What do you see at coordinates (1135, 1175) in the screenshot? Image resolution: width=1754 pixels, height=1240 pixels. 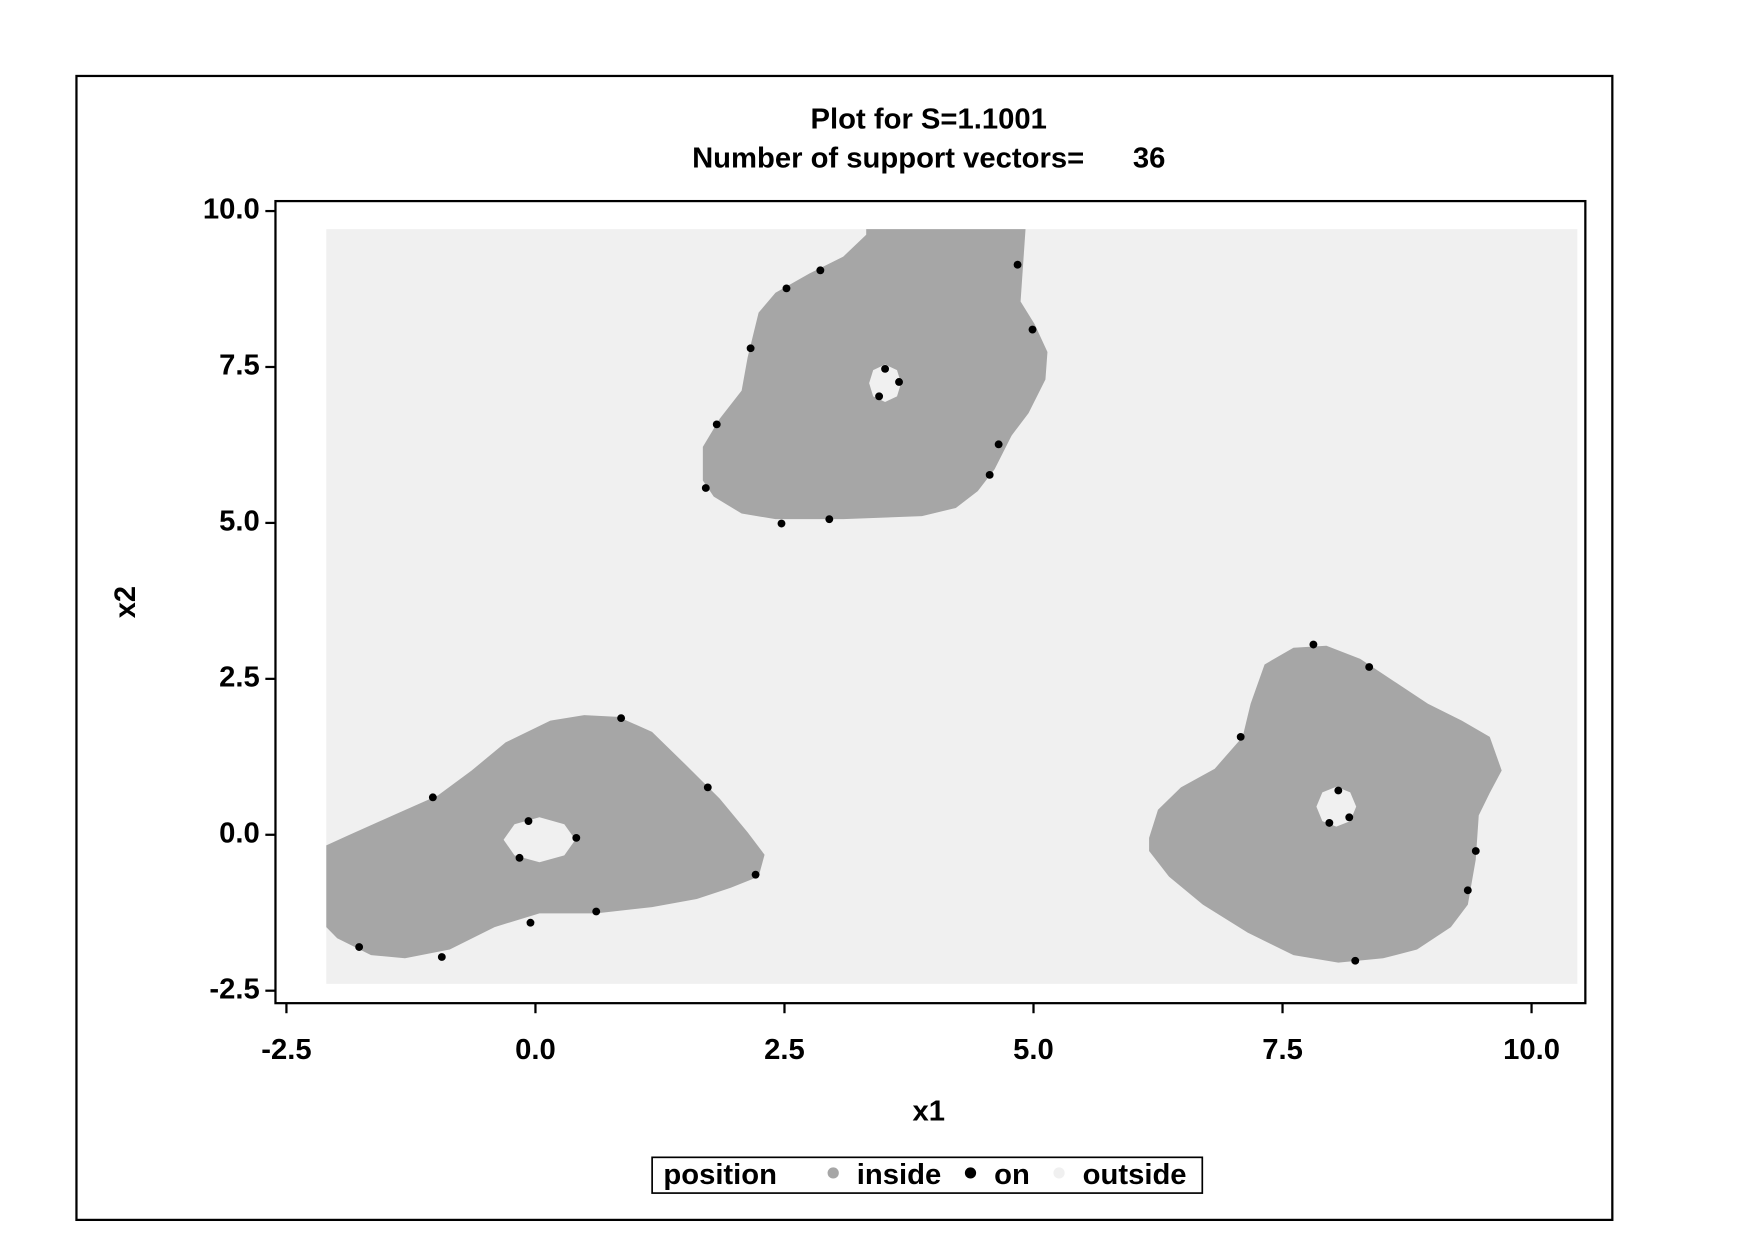 I see `legend-label: outside` at bounding box center [1135, 1175].